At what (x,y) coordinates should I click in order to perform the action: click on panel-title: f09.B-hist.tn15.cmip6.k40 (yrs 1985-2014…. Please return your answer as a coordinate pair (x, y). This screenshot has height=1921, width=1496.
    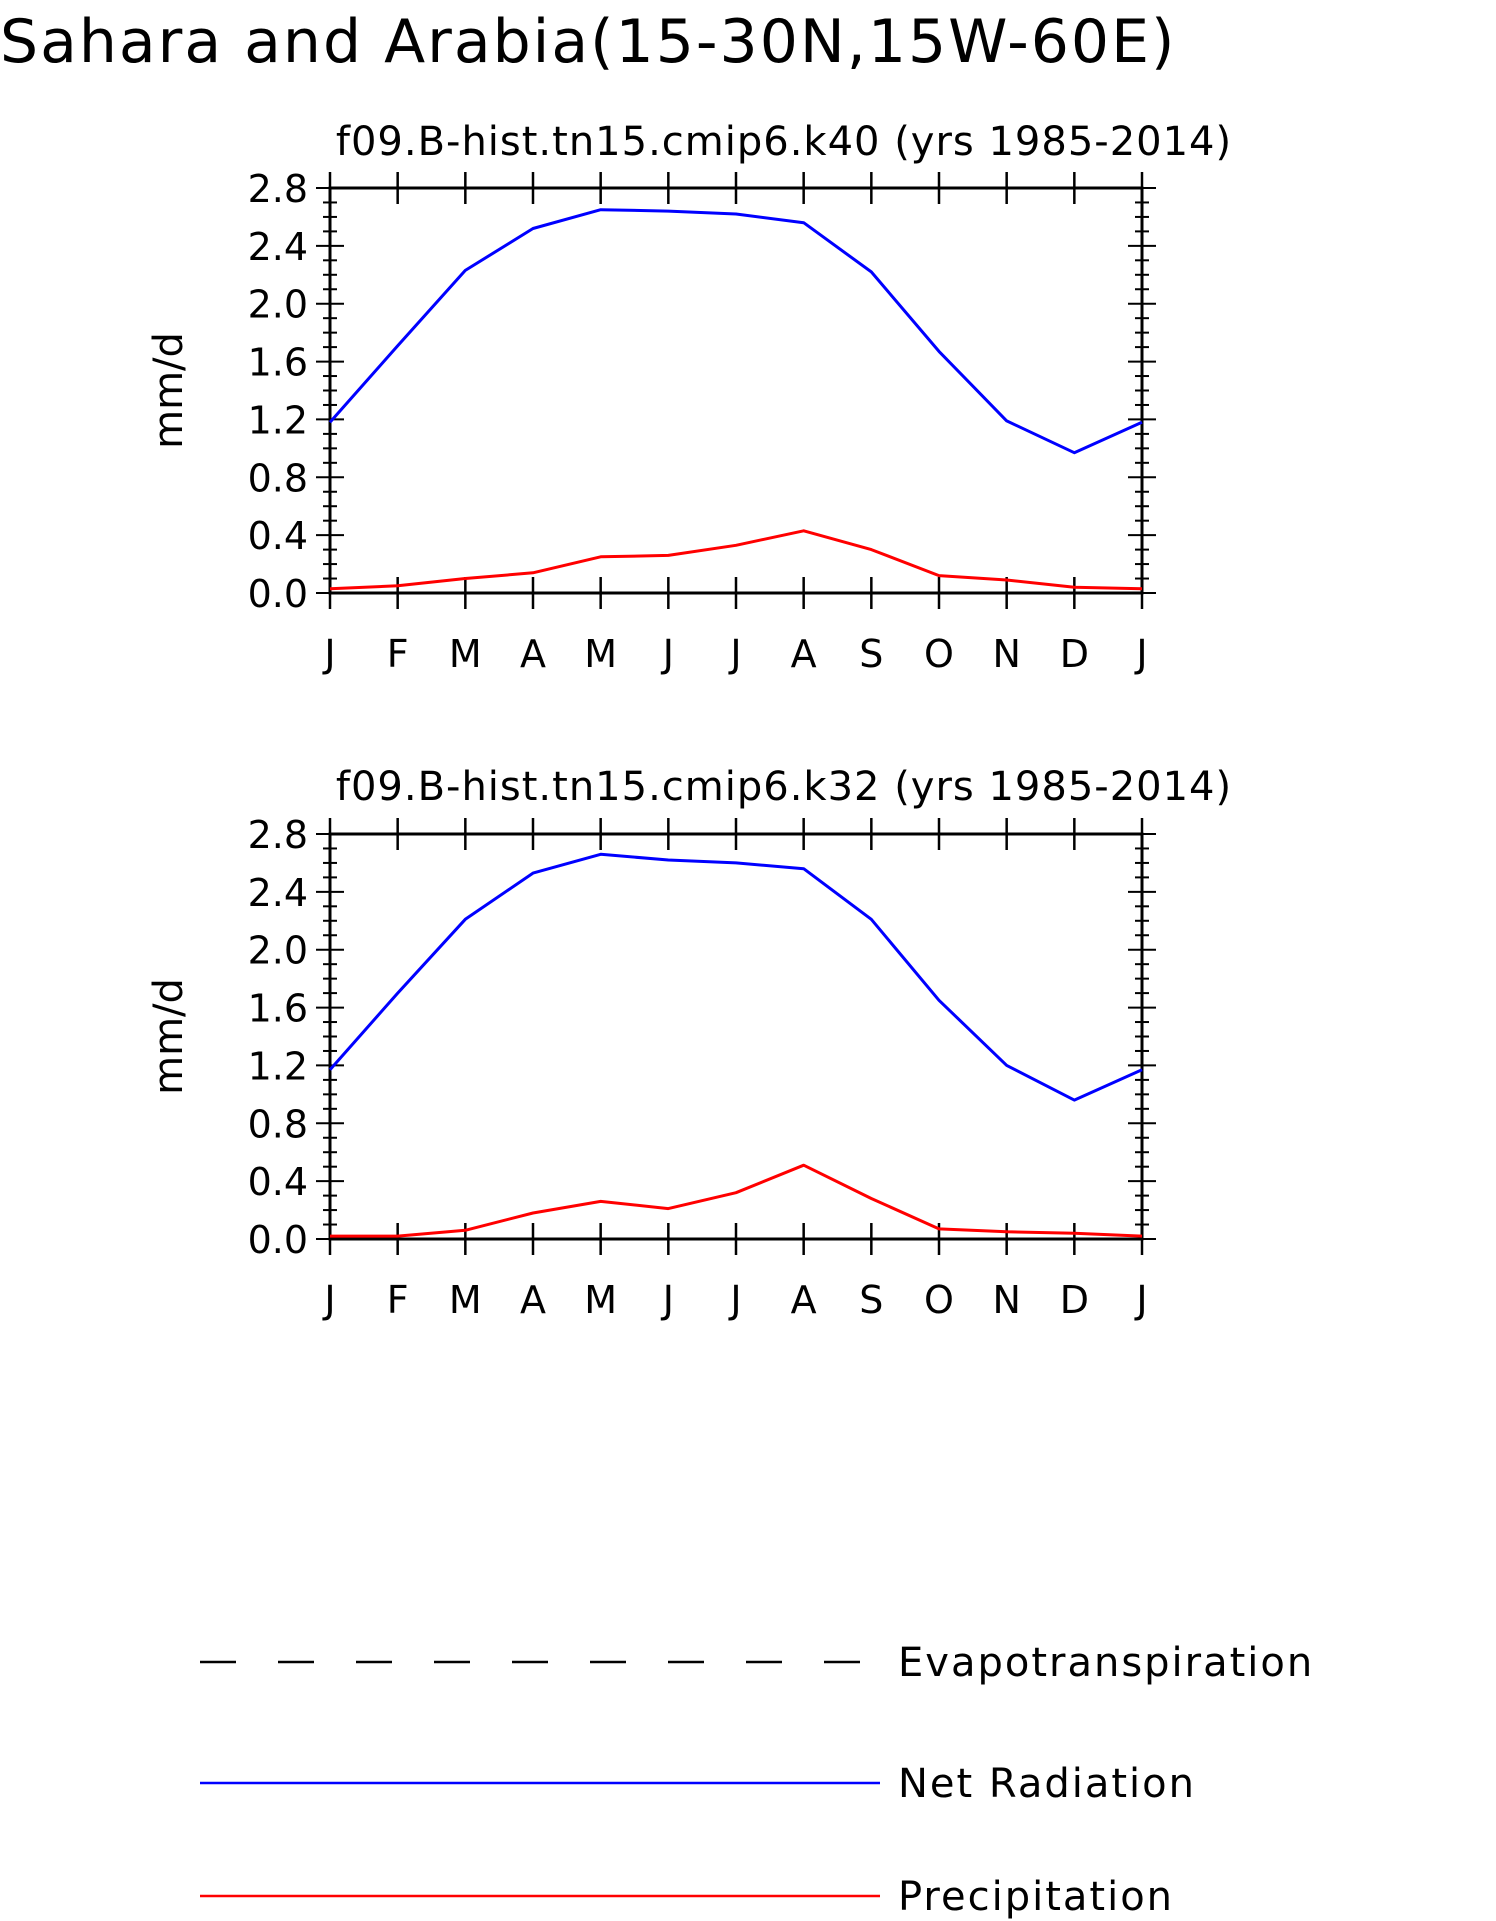
    Looking at the image, I should click on (784, 142).